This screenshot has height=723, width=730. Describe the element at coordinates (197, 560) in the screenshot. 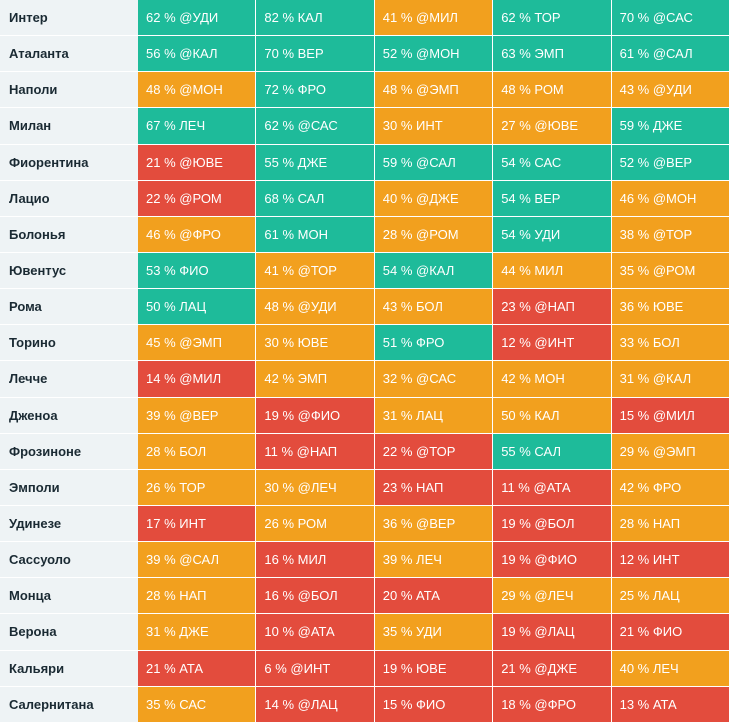

I see `fixture-cell: 39 % @САЛ` at that location.